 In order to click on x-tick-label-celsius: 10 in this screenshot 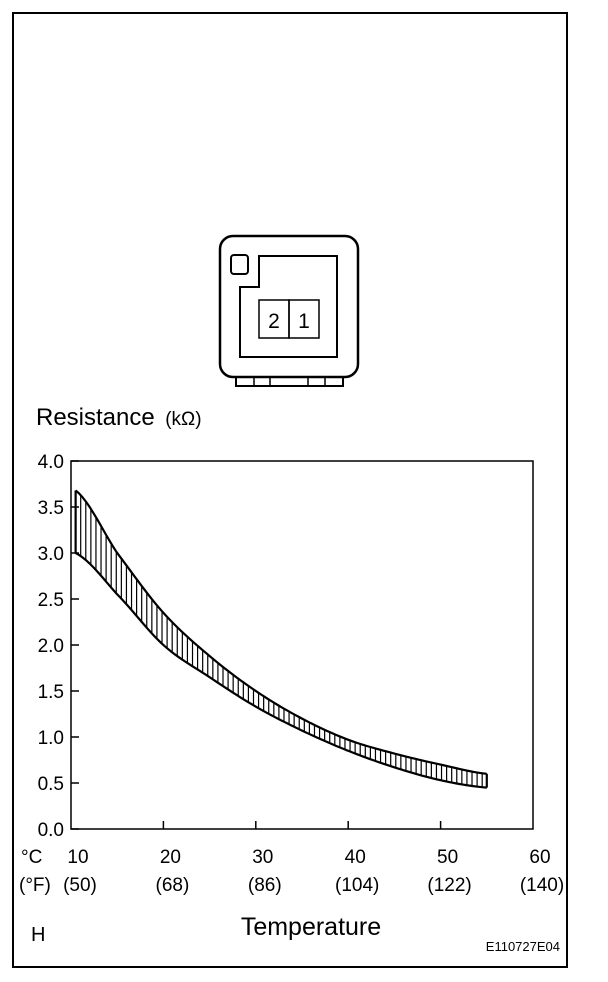, I will do `click(77, 857)`.